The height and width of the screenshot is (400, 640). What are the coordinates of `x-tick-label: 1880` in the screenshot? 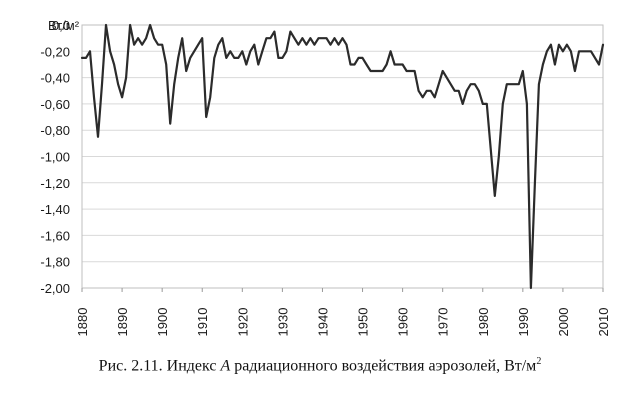 It's located at (82, 322).